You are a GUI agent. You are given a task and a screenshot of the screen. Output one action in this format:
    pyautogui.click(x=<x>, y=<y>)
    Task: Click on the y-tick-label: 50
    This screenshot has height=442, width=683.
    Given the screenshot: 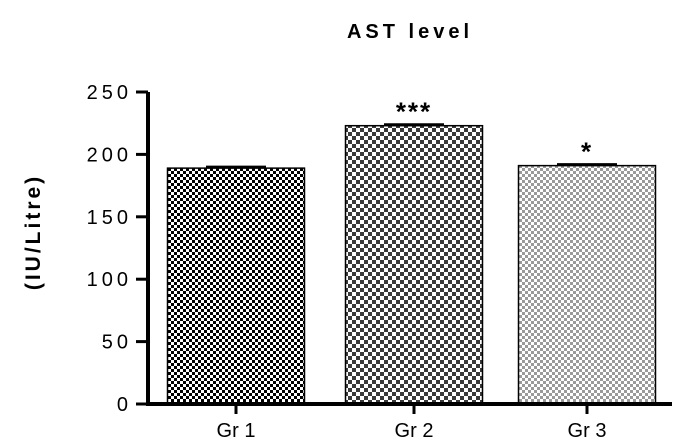 What is the action you would take?
    pyautogui.click(x=117, y=343)
    